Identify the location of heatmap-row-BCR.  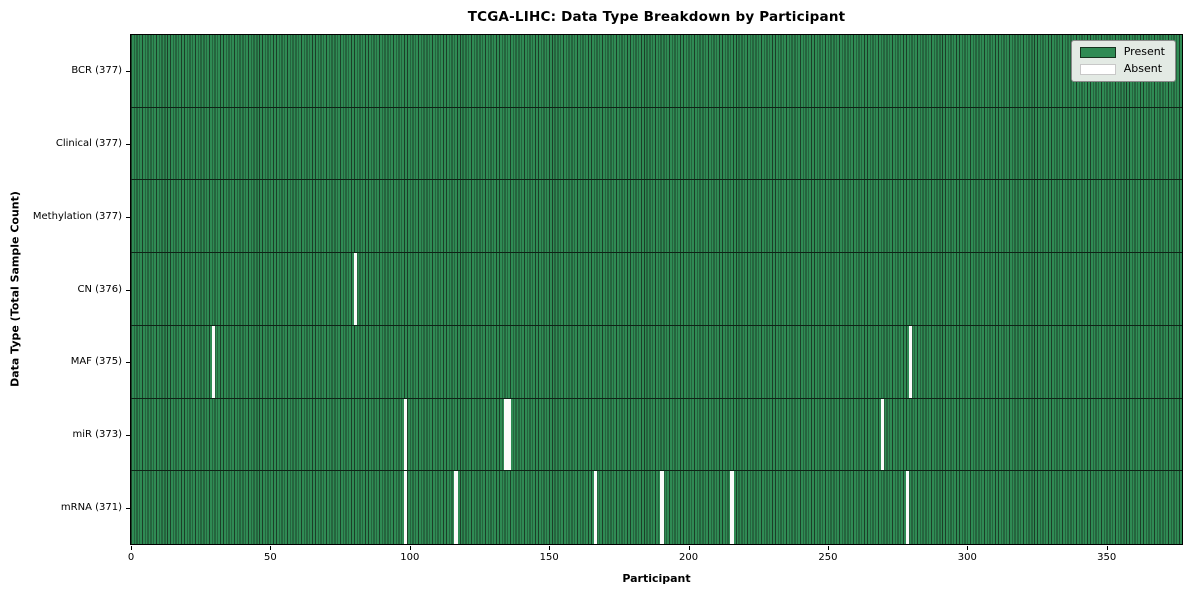
(656, 71).